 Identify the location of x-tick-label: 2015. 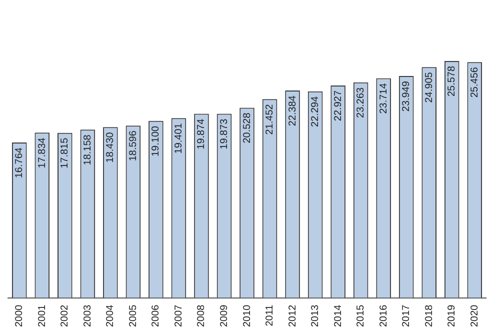
(361, 316).